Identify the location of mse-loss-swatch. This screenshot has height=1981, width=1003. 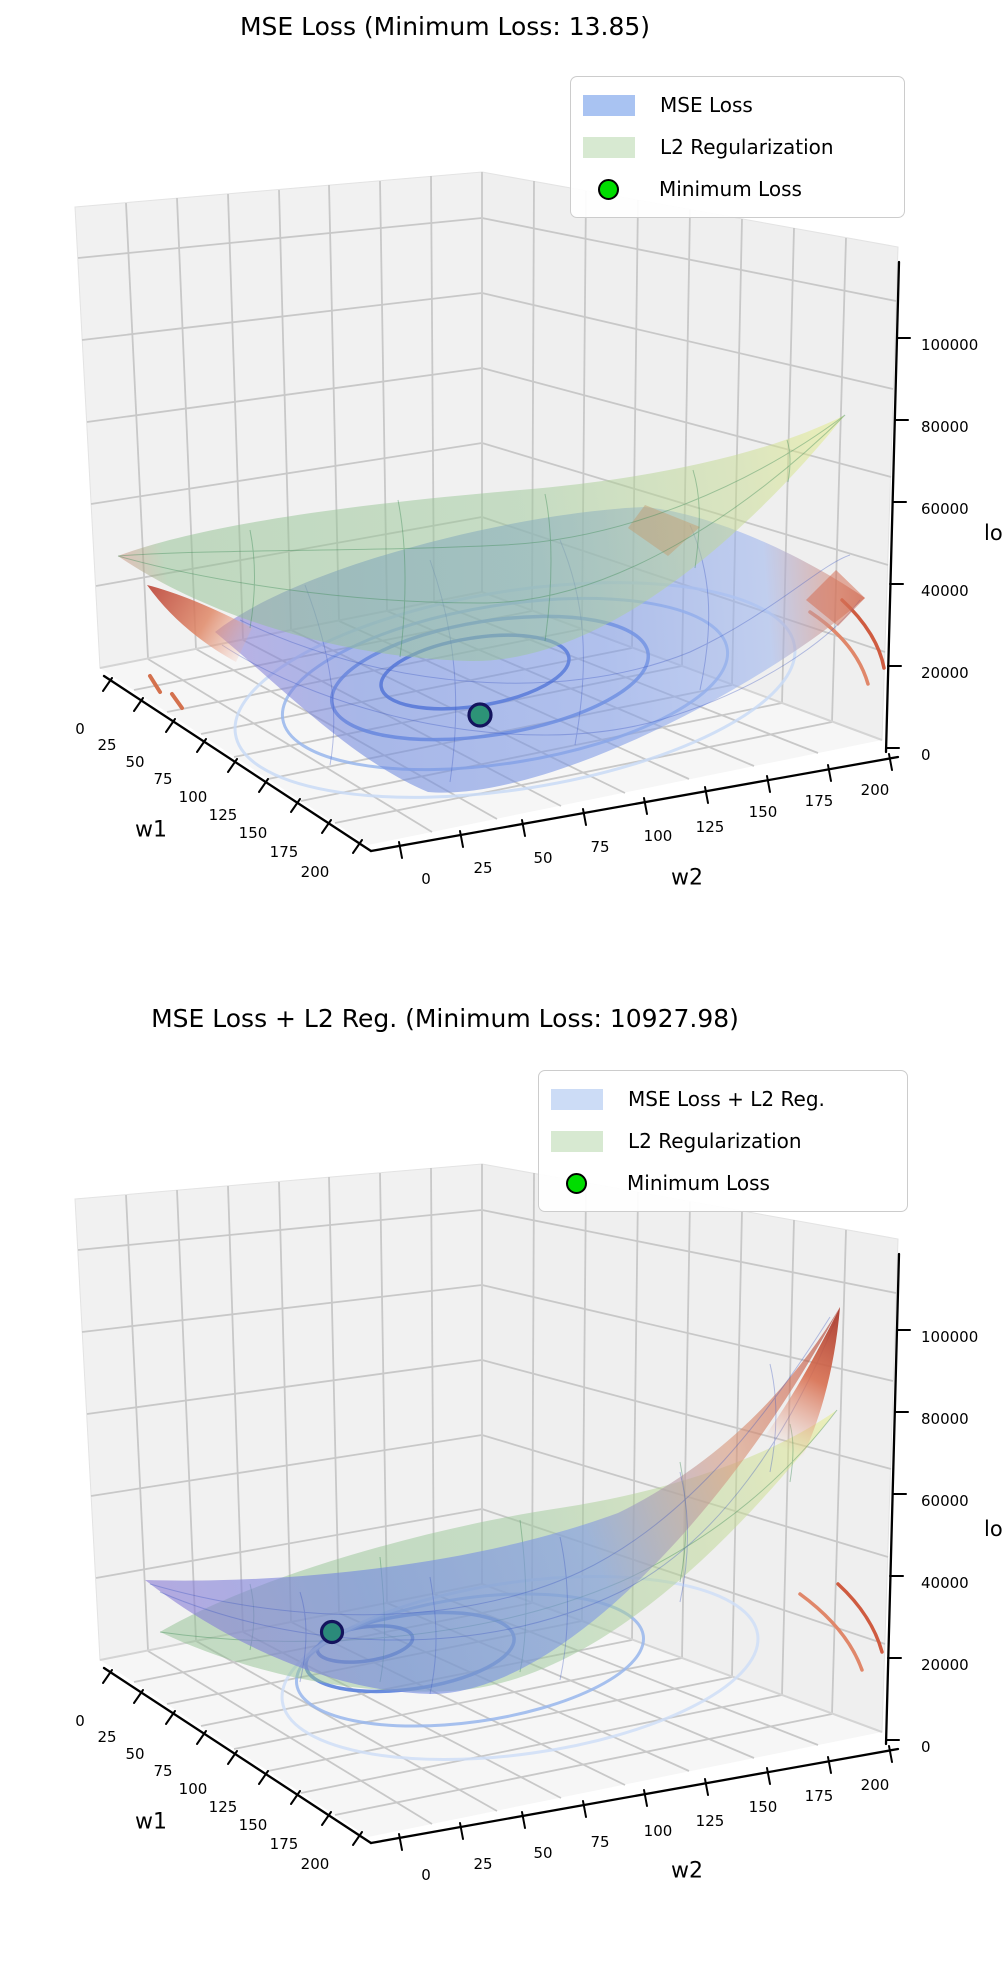
(609, 105).